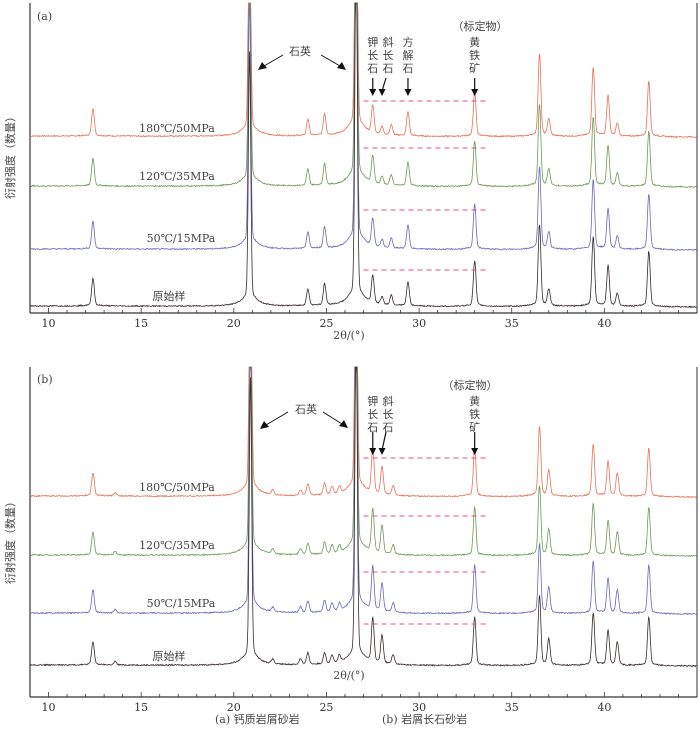  What do you see at coordinates (407, 55) in the screenshot?
I see `mineral-label: 解` at bounding box center [407, 55].